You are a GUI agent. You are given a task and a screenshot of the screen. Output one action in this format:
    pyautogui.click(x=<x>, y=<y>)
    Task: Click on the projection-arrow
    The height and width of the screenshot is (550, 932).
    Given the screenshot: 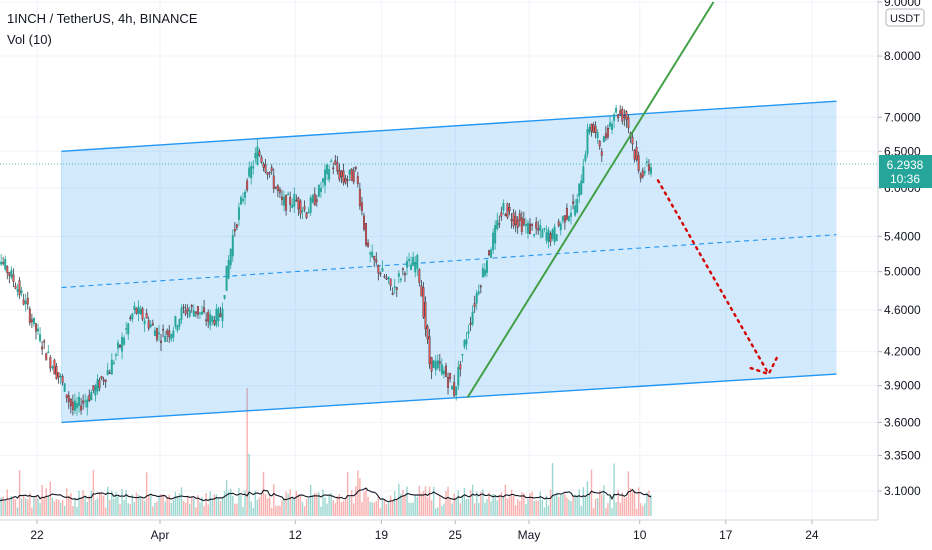 What is the action you would take?
    pyautogui.click(x=713, y=277)
    